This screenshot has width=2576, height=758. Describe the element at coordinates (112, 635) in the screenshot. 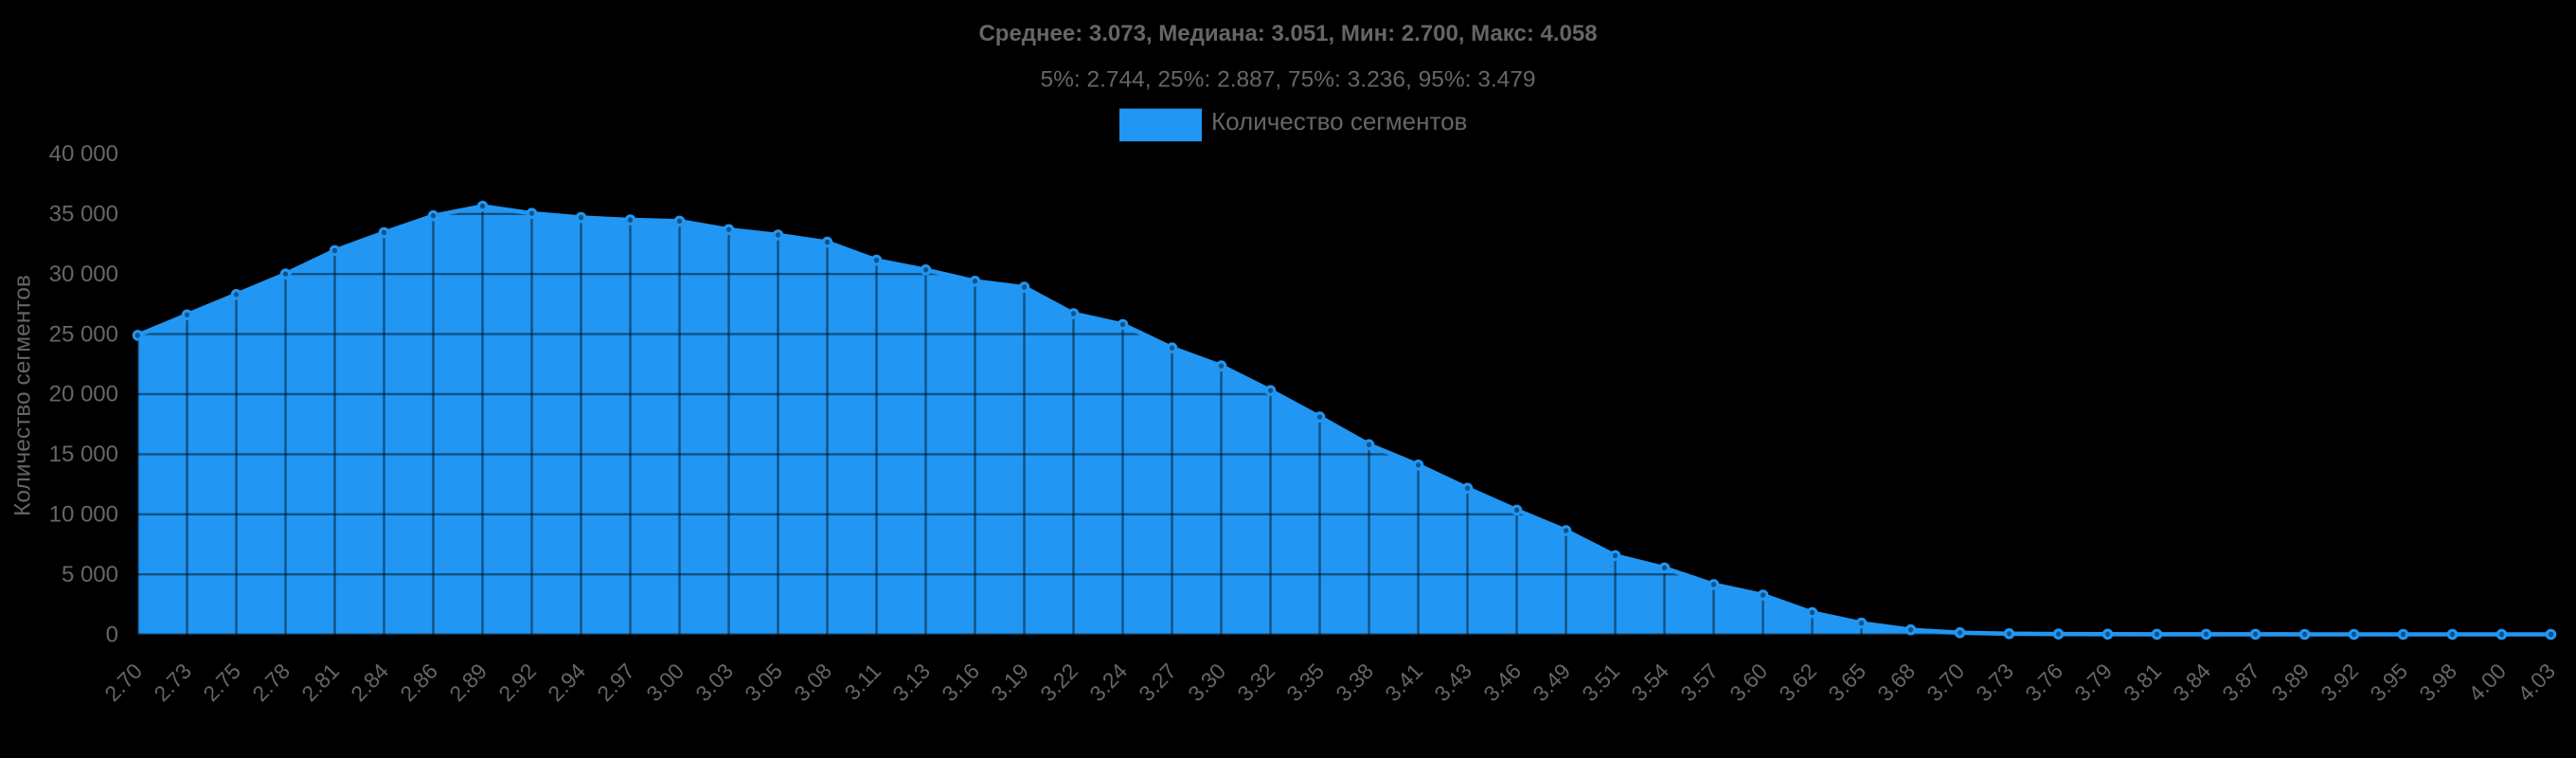

I see `svg-text: 0` at that location.